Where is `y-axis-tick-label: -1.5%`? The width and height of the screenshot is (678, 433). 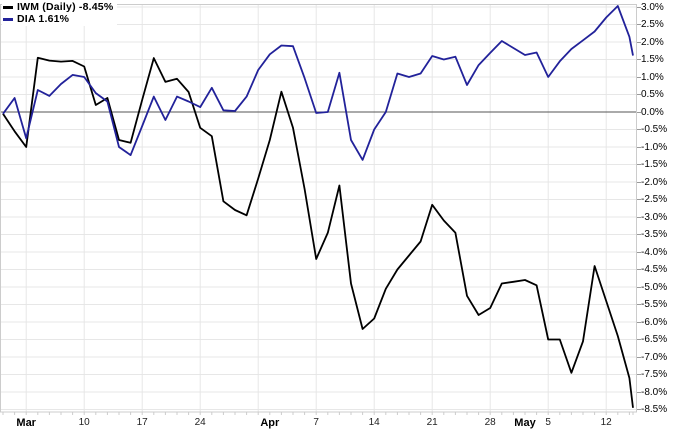 y-axis-tick-label: -1.5% is located at coordinates (654, 164).